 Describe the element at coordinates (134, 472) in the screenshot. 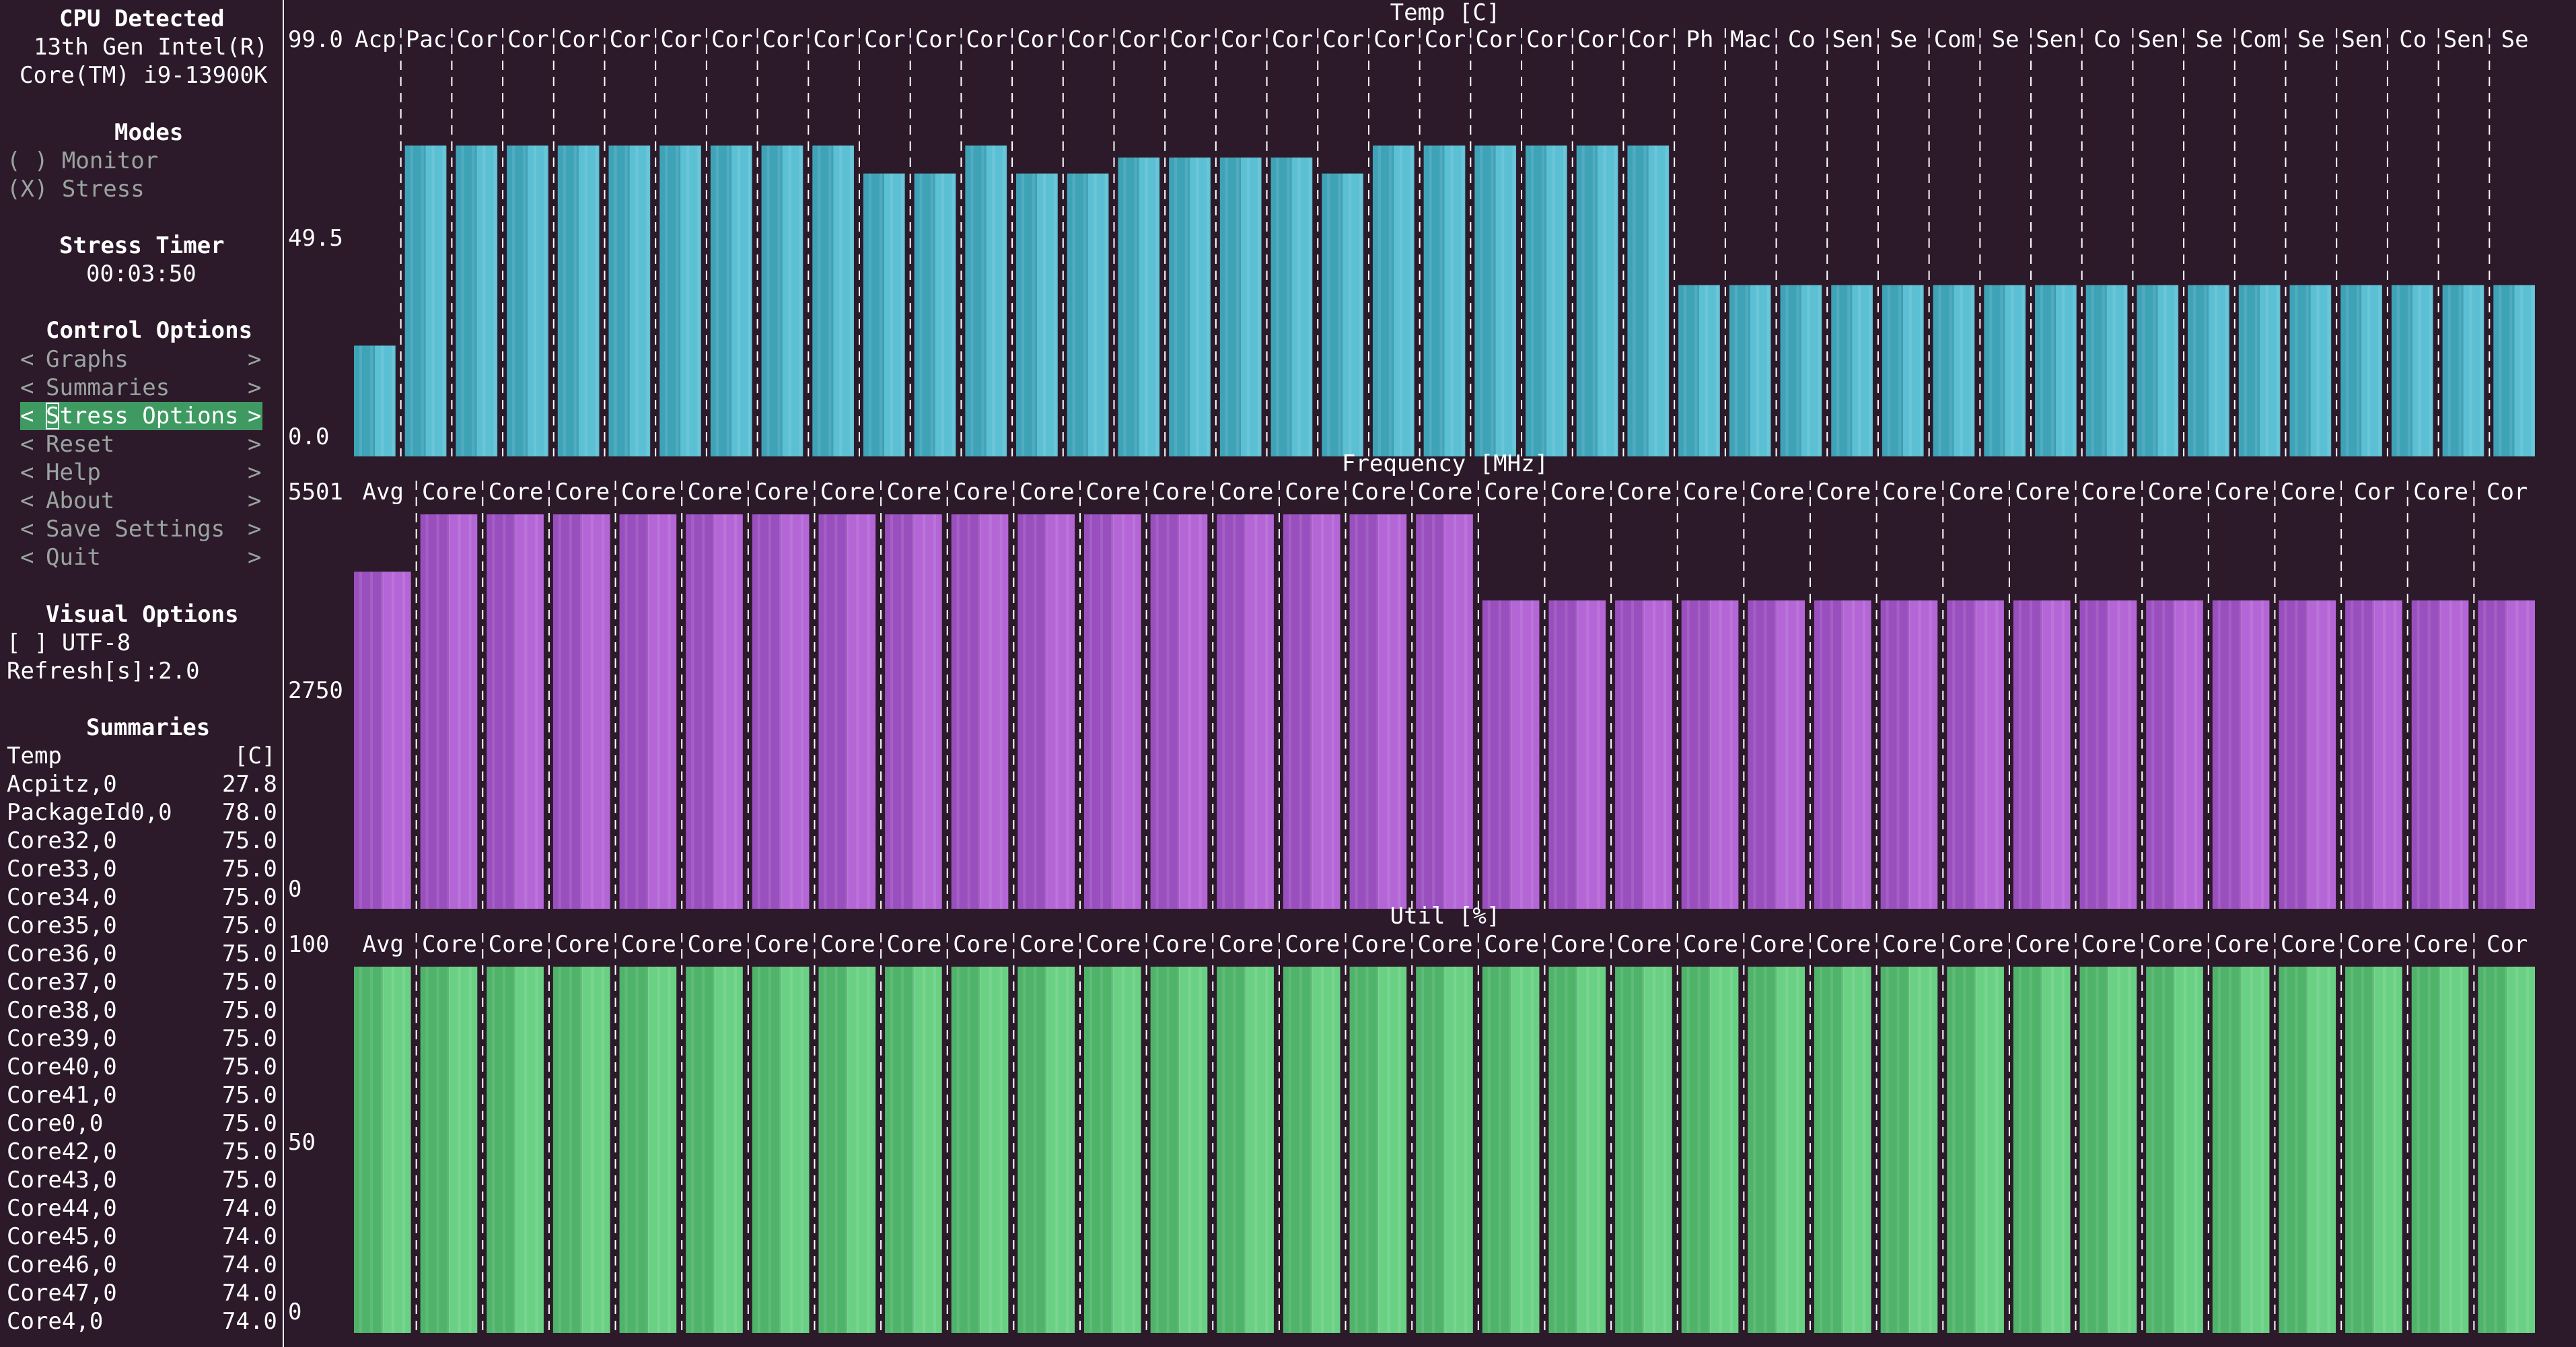

I see `control-help-button: < Help >` at that location.